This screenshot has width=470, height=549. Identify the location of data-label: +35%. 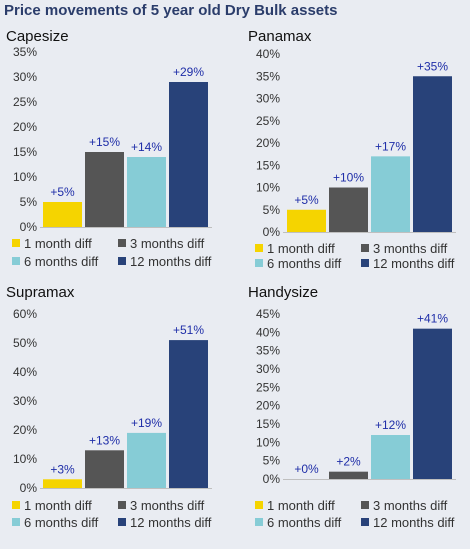
(432, 66).